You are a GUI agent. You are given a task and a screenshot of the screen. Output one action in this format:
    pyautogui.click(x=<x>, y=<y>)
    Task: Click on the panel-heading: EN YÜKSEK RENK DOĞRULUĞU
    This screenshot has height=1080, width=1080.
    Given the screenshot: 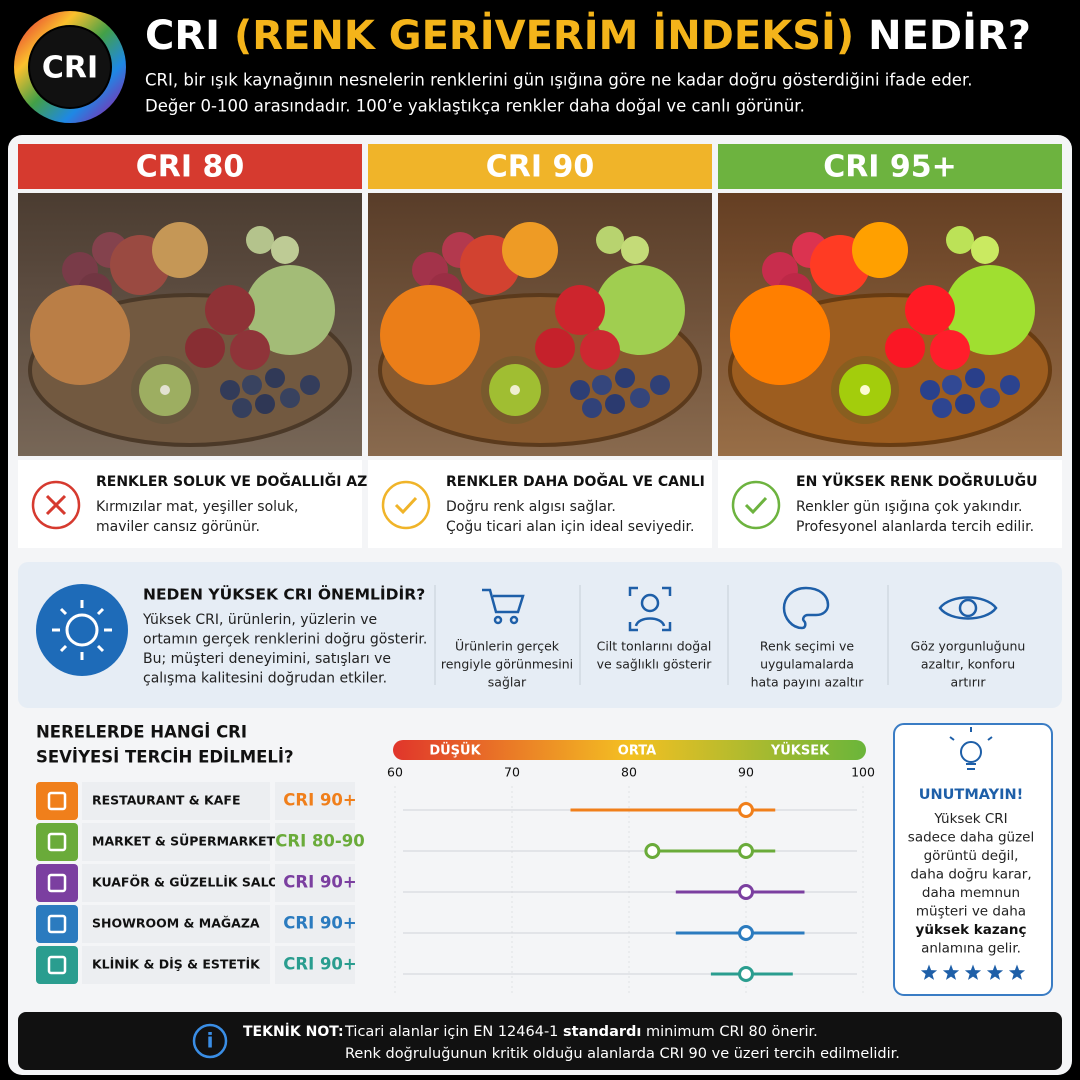 What is the action you would take?
    pyautogui.click(x=916, y=481)
    